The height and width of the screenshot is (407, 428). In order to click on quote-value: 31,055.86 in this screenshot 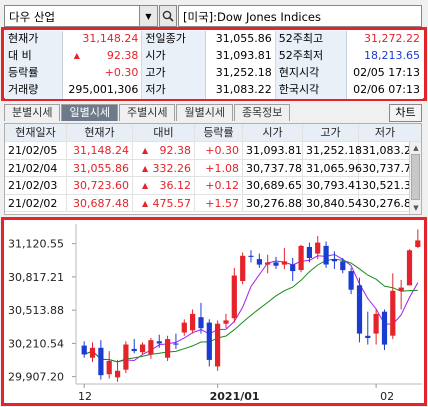, I will do `click(241, 39)`.